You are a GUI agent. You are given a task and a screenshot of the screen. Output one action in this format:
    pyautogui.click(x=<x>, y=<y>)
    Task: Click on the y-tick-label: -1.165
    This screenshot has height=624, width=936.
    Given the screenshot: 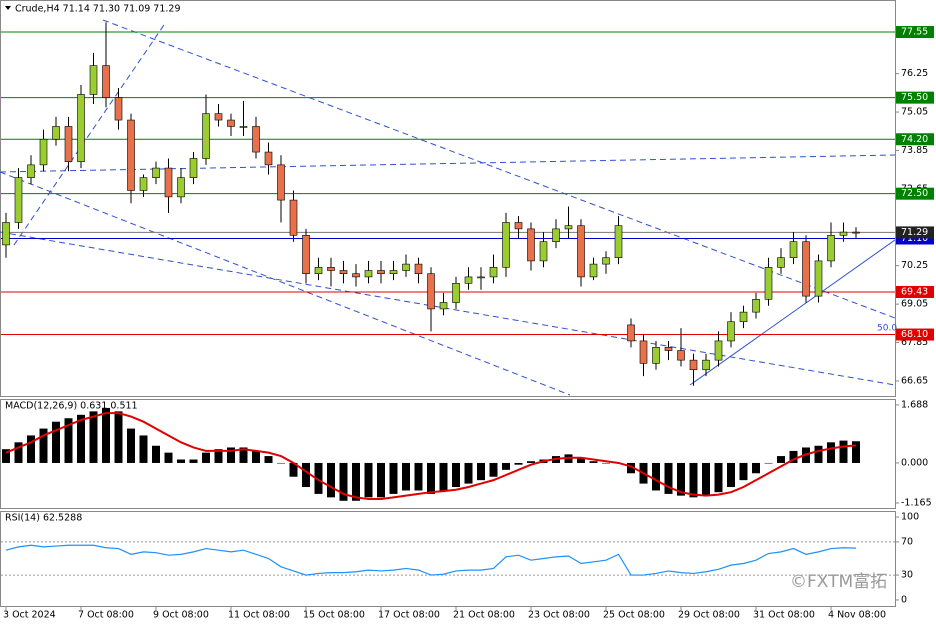 What is the action you would take?
    pyautogui.click(x=916, y=503)
    